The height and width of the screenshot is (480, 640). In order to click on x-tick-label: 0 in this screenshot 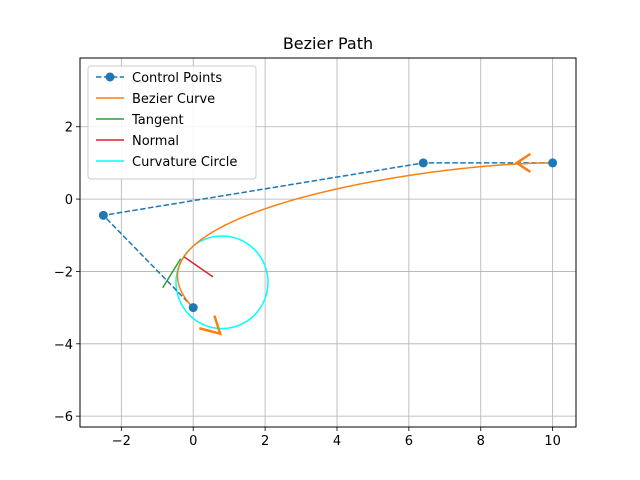, I will do `click(193, 441)`.